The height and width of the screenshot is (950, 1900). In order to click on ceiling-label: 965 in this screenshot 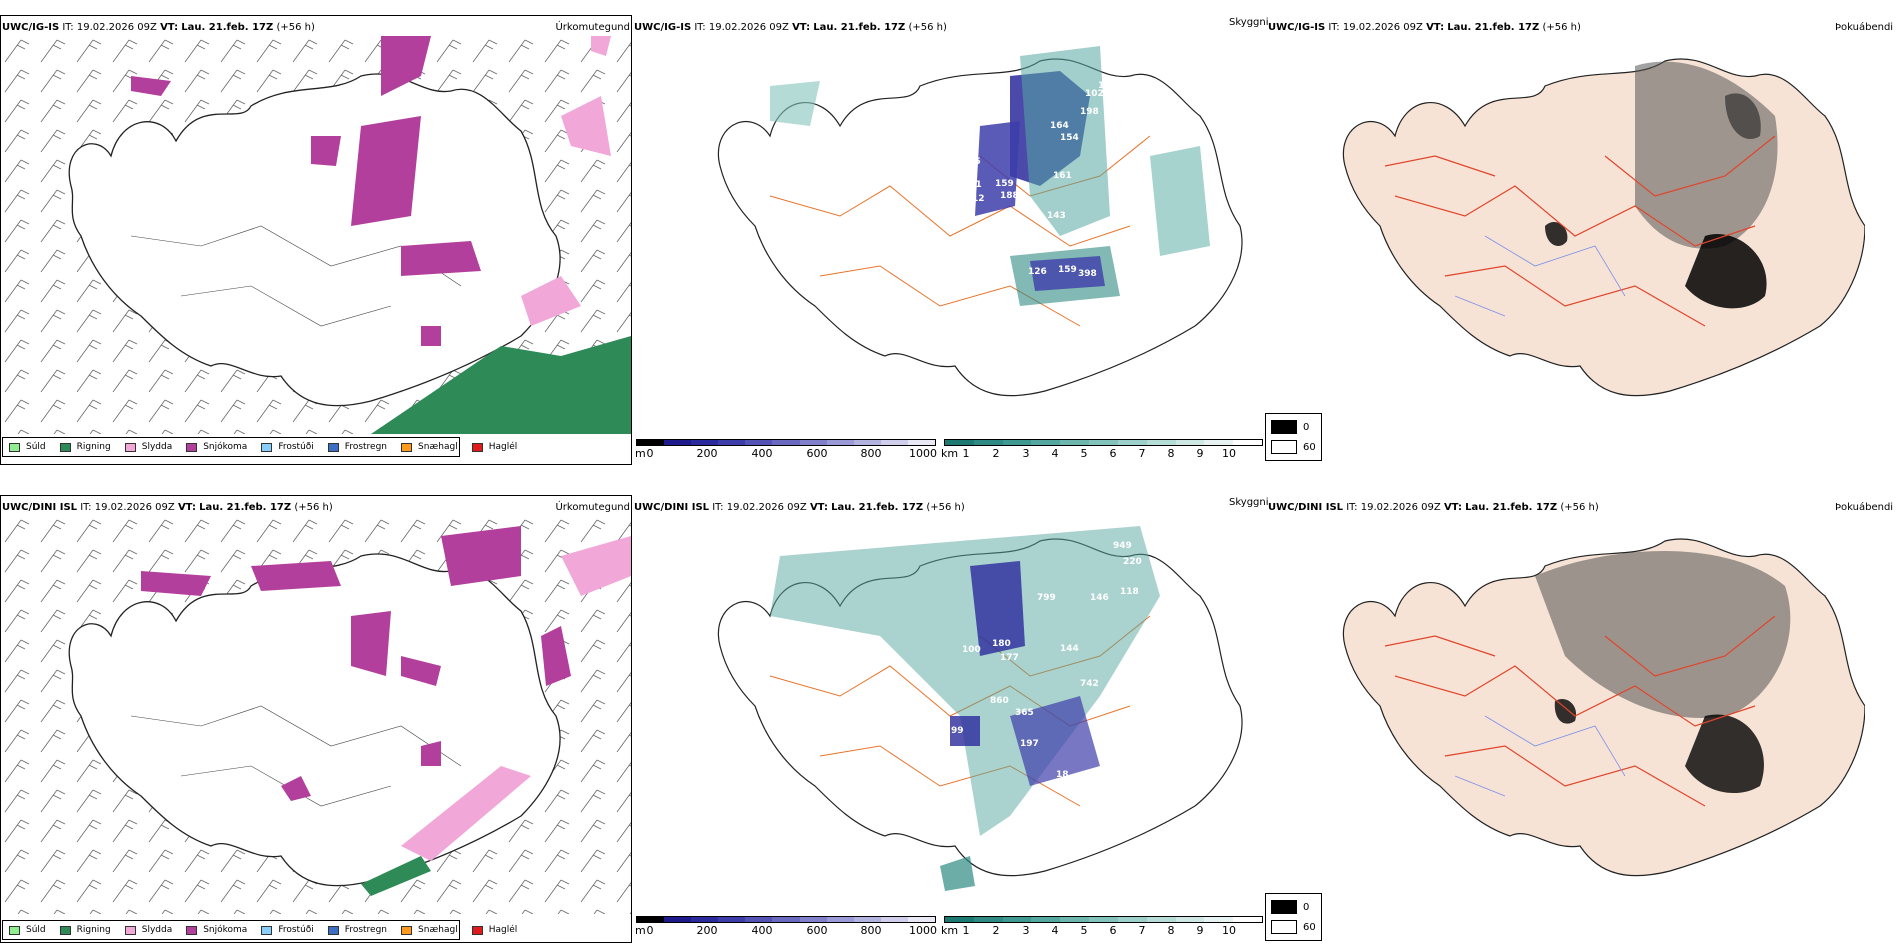, I will do `click(1171, 559)`.